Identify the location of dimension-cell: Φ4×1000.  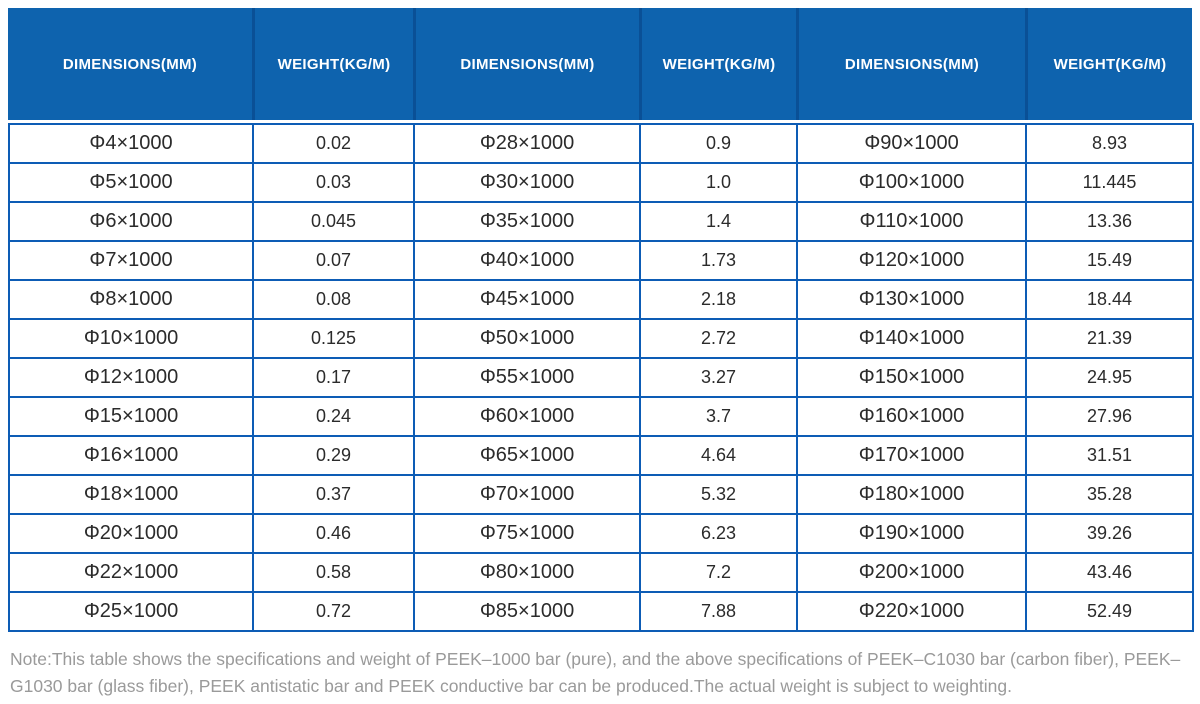
(131, 143).